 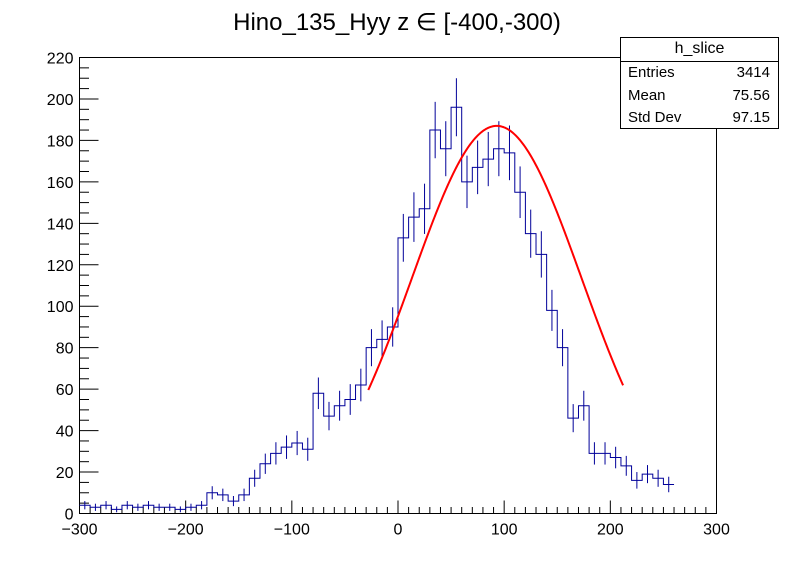 What do you see at coordinates (647, 95) in the screenshot?
I see `stats-label: Mean` at bounding box center [647, 95].